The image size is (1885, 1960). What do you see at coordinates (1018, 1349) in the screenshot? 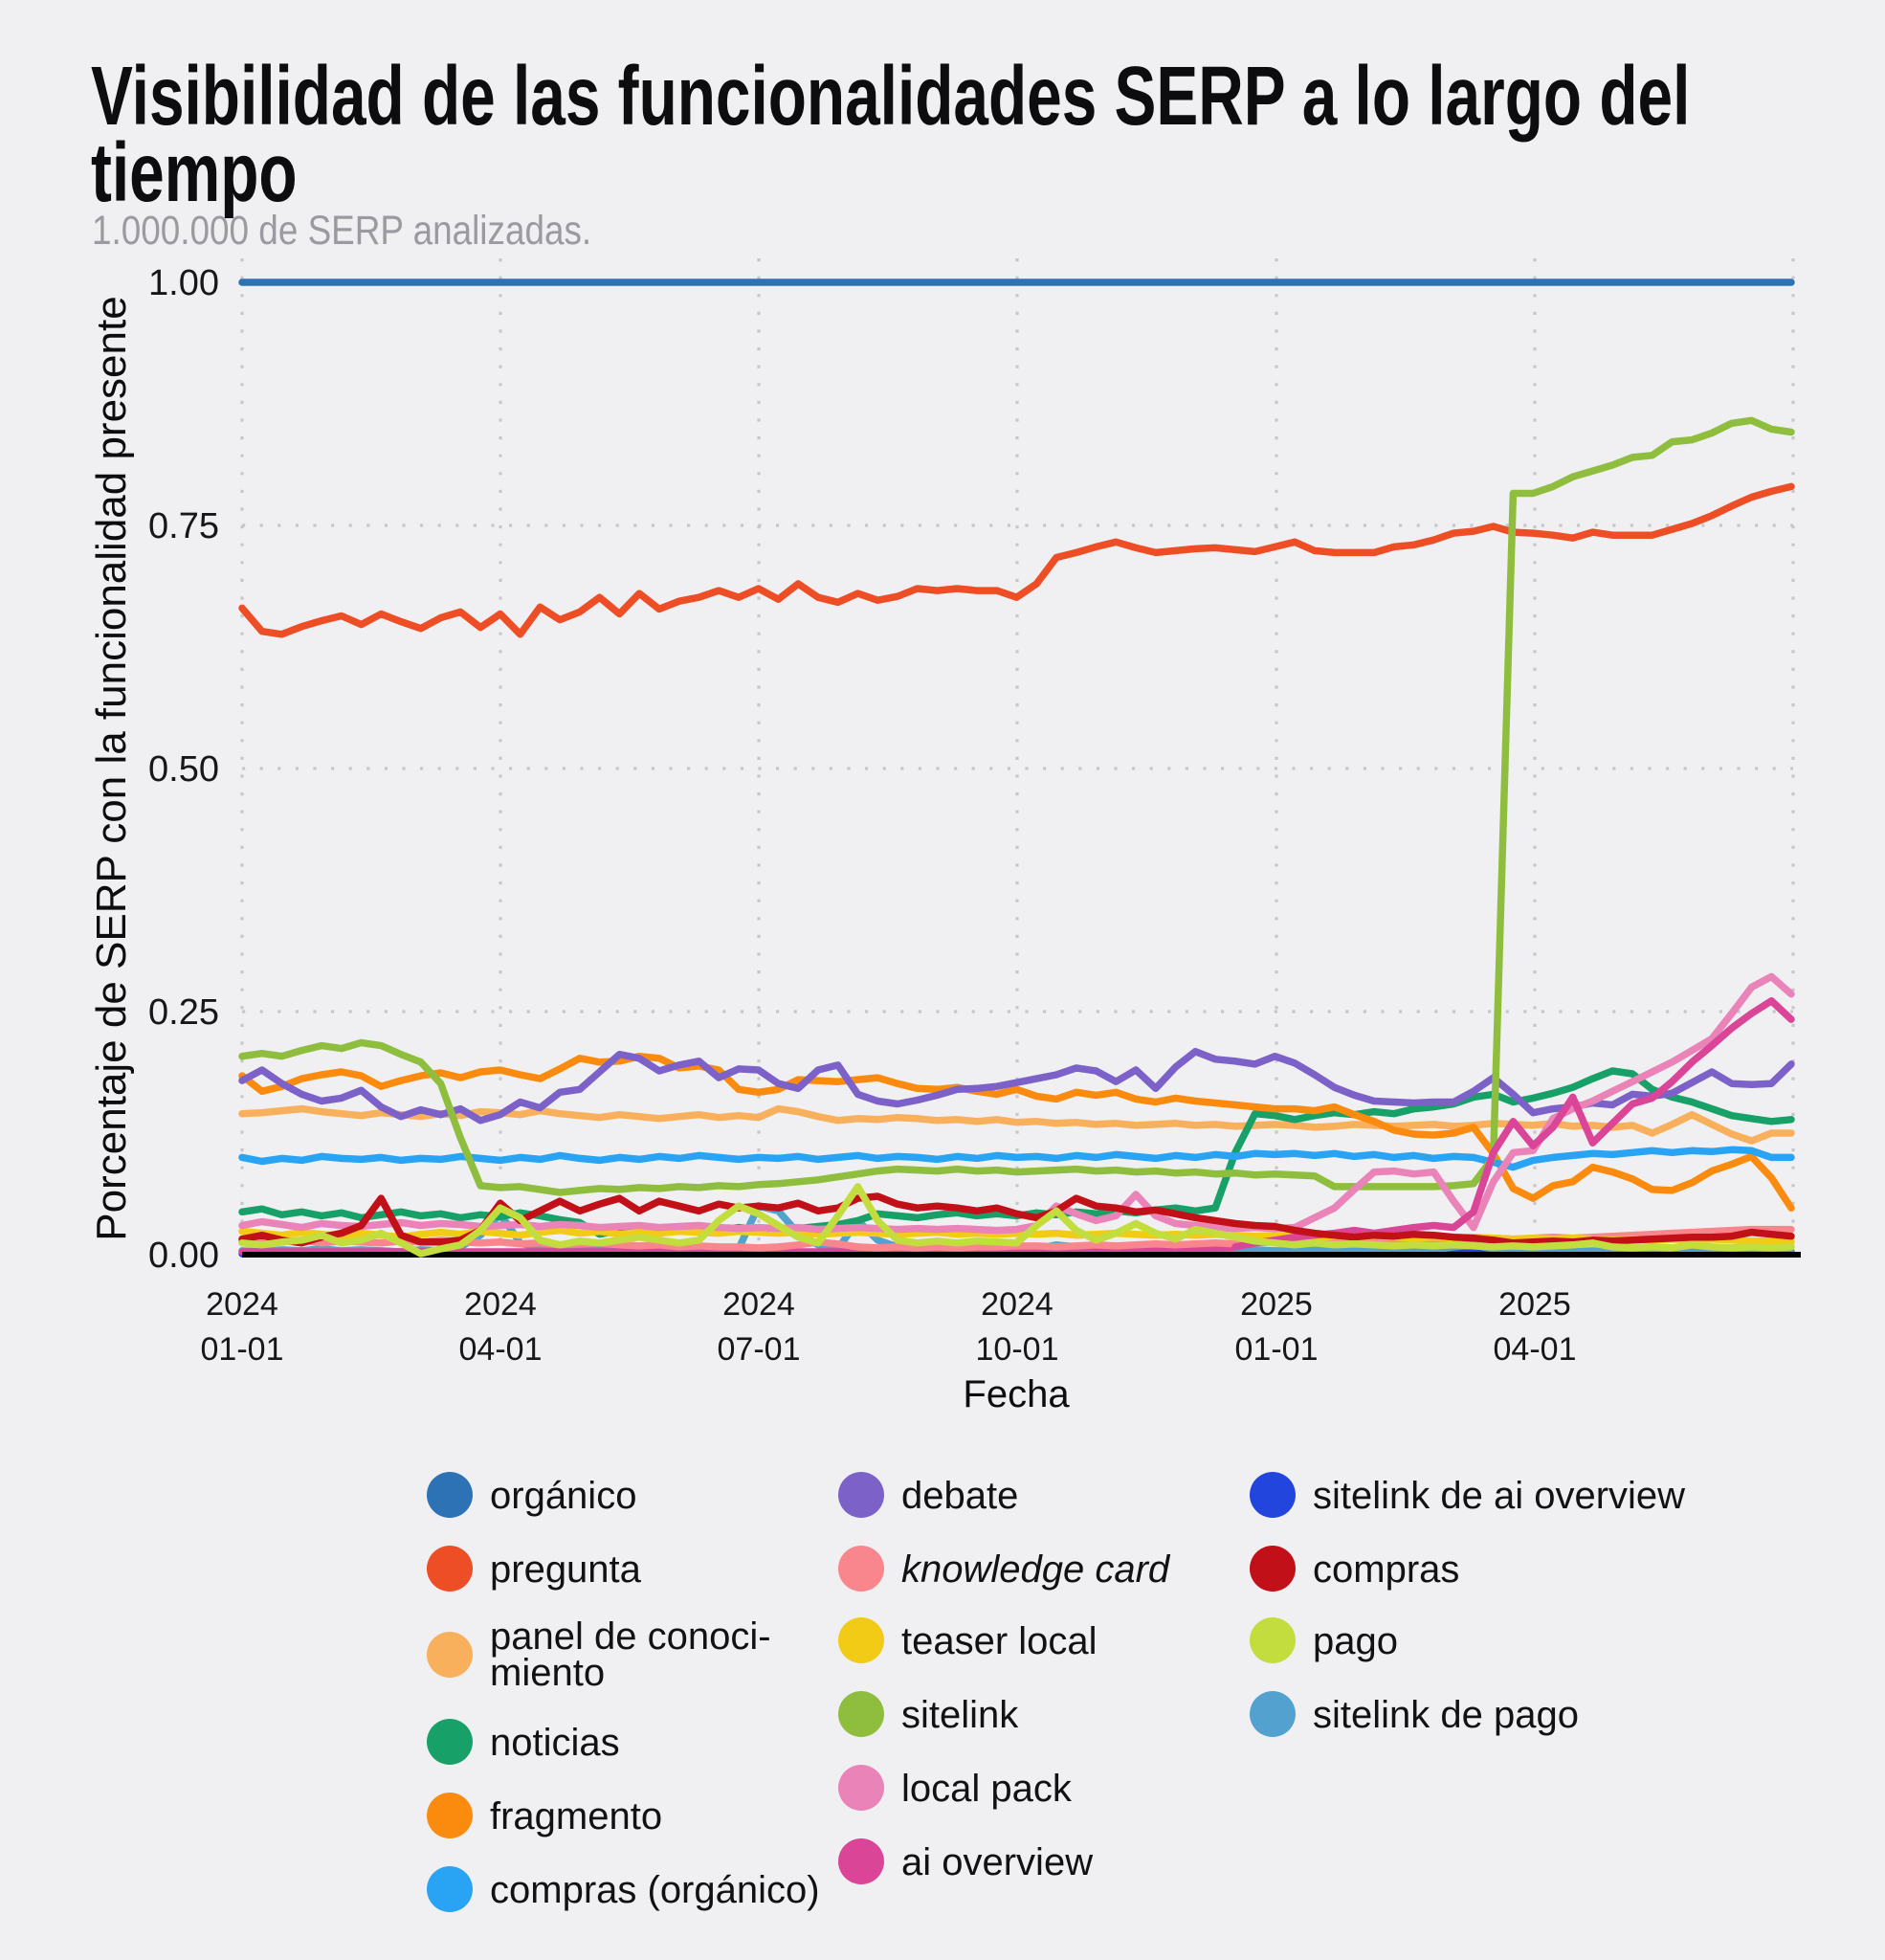
I see `svg-text: 10-01` at bounding box center [1018, 1349].